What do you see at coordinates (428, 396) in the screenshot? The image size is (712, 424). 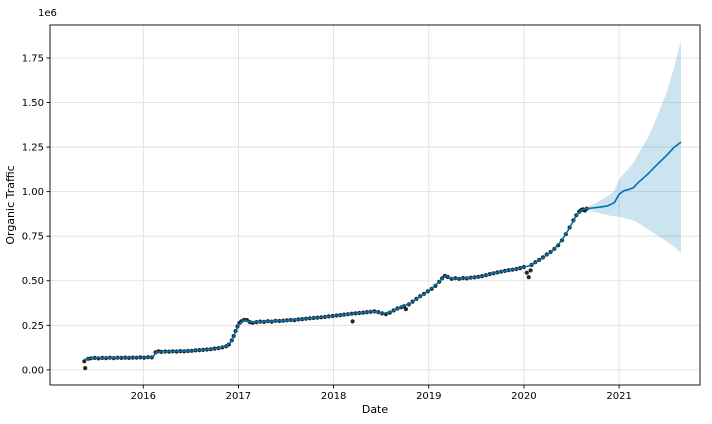 I see `x-tick-label: 2019` at bounding box center [428, 396].